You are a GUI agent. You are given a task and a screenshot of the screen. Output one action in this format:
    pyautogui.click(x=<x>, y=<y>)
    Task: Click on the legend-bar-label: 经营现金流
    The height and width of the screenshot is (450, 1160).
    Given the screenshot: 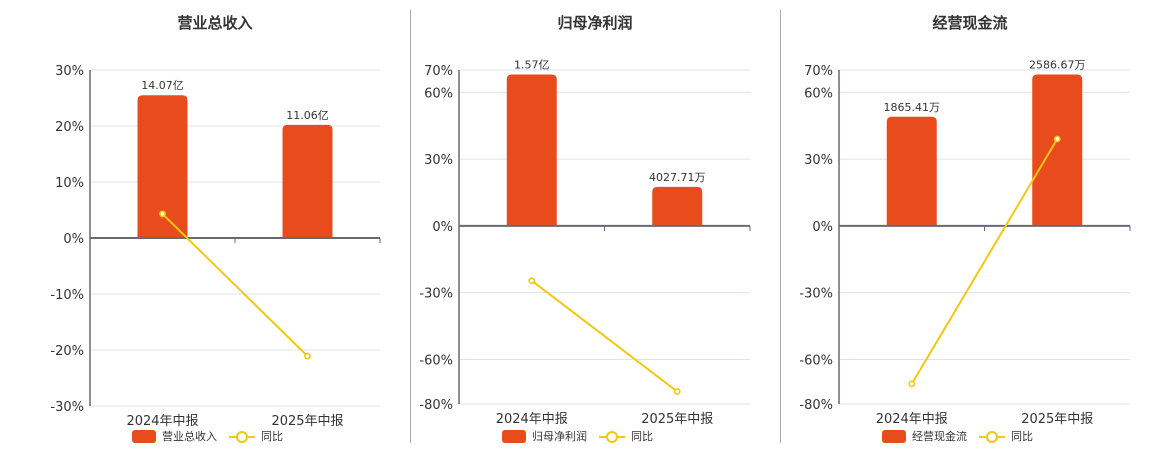 What is the action you would take?
    pyautogui.click(x=939, y=436)
    